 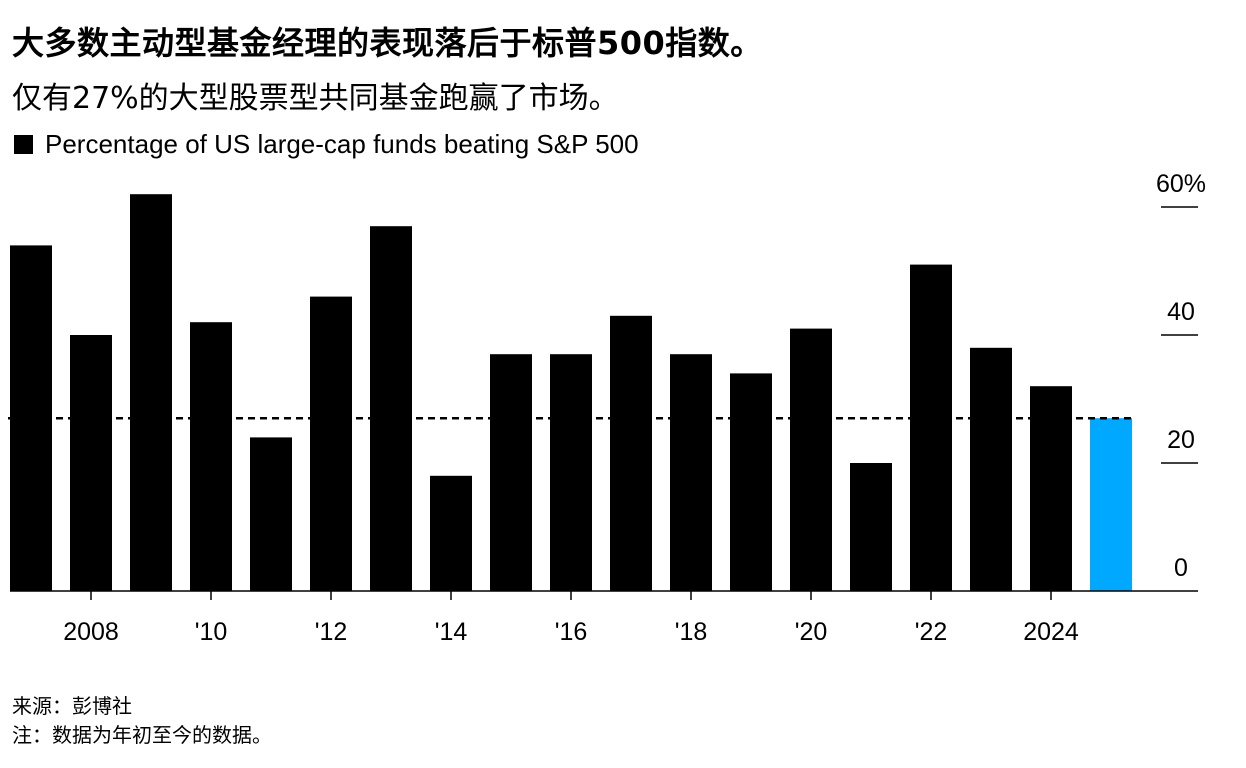 What do you see at coordinates (151, 392) in the screenshot?
I see `bar-2009` at bounding box center [151, 392].